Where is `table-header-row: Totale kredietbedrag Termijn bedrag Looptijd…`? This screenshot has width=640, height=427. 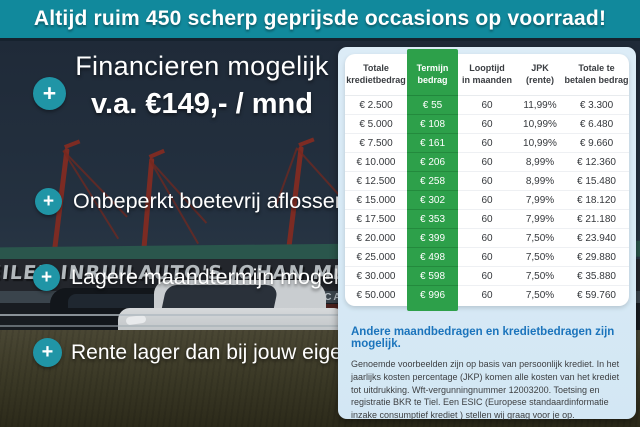 table-header-row: Totale kredietbedrag Termijn bedrag Looptijd… is located at coordinates (487, 75).